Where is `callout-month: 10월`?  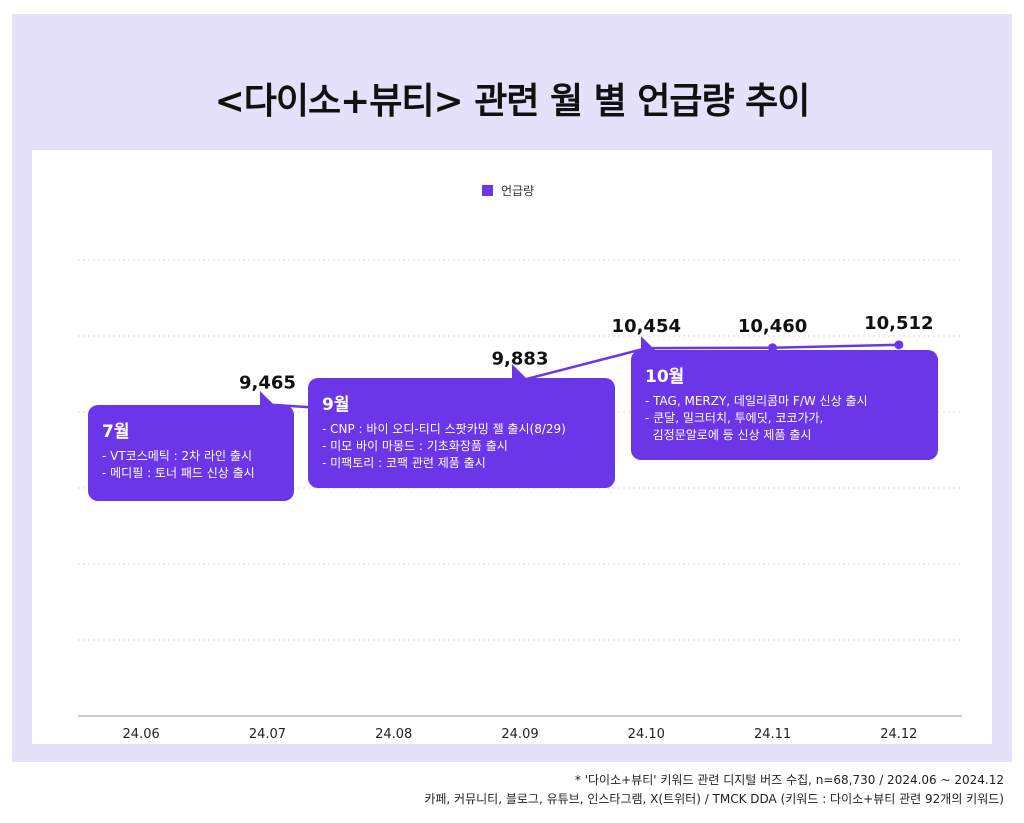 callout-month: 10월 is located at coordinates (665, 377).